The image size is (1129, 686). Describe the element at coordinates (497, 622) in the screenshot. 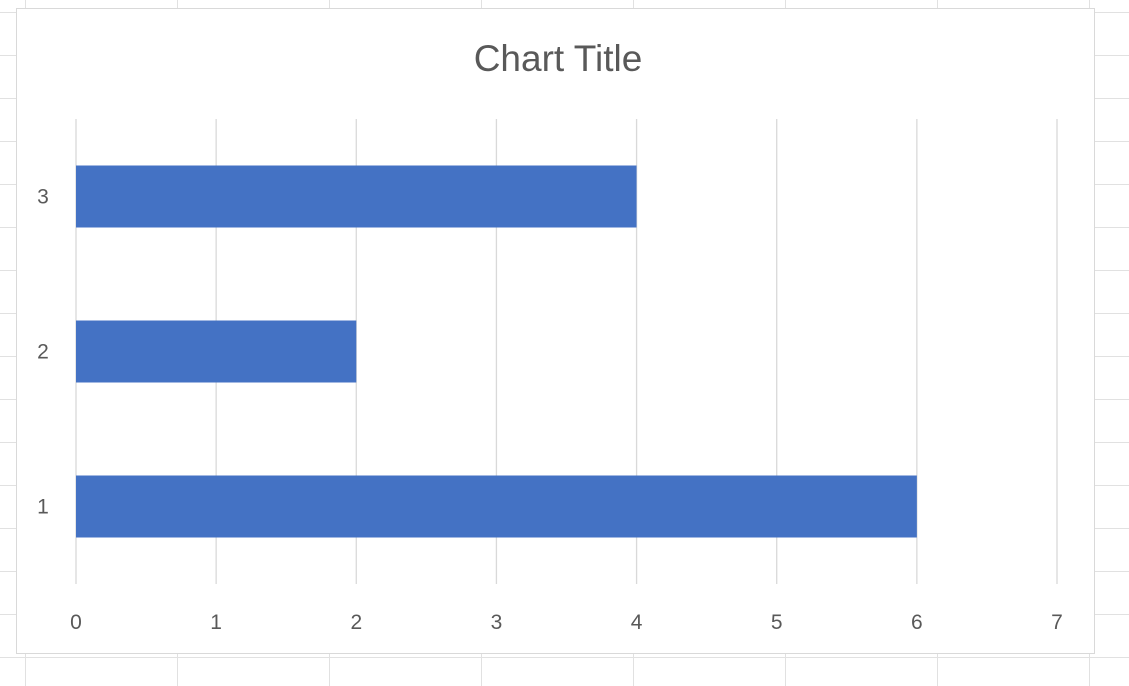

I see `x-tick-label: 3` at that location.